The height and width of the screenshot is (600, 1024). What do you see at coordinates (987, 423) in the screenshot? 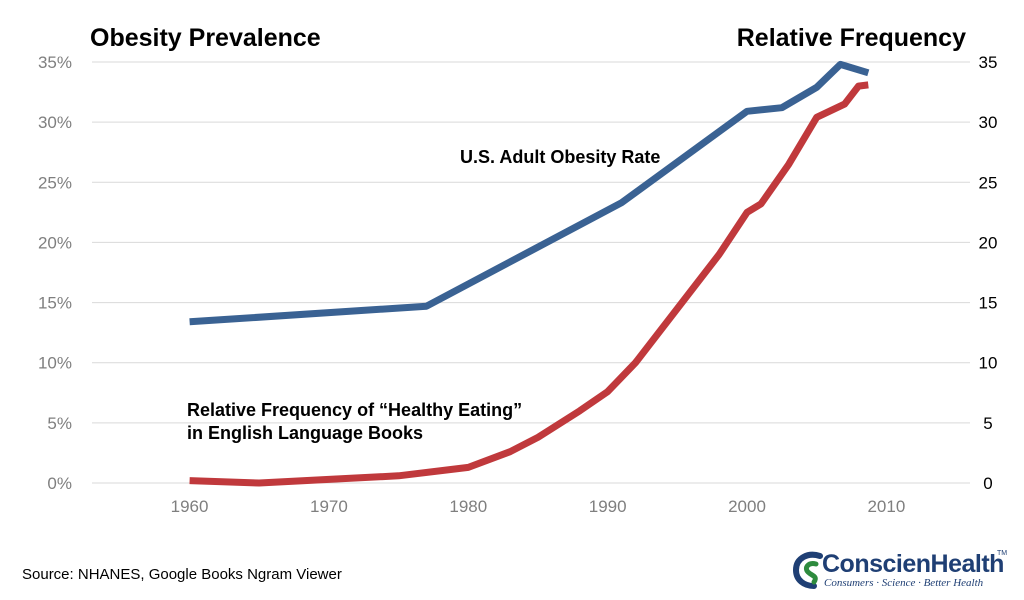
I see `y-right-tick-label: 5` at bounding box center [987, 423].